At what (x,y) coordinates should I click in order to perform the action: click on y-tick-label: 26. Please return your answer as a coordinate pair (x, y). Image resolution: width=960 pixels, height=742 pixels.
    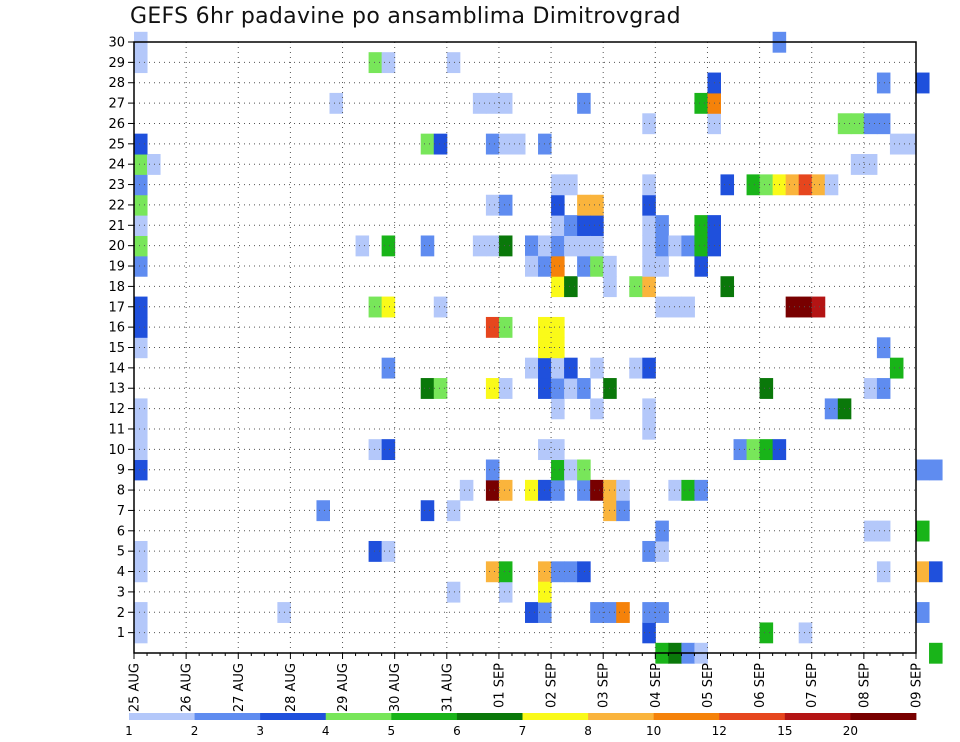
    Looking at the image, I should click on (116, 124).